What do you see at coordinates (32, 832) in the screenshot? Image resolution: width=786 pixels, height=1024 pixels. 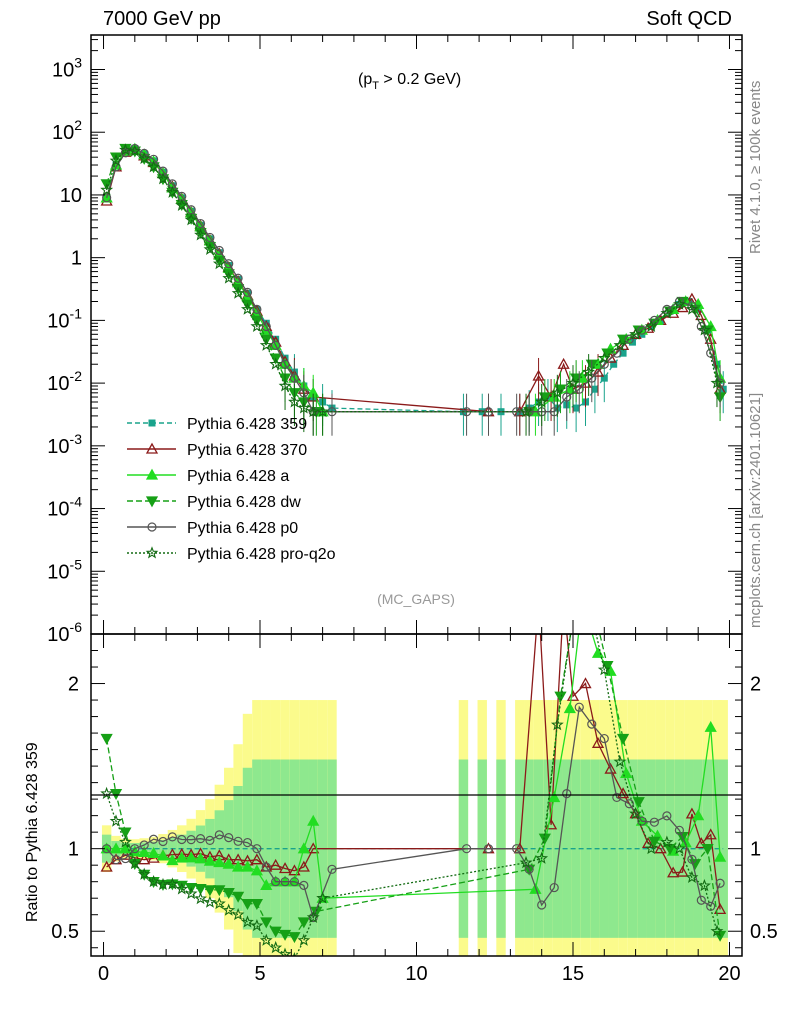 I see `ratio-y-label: Ratio to Pythia 6.428 359` at bounding box center [32, 832].